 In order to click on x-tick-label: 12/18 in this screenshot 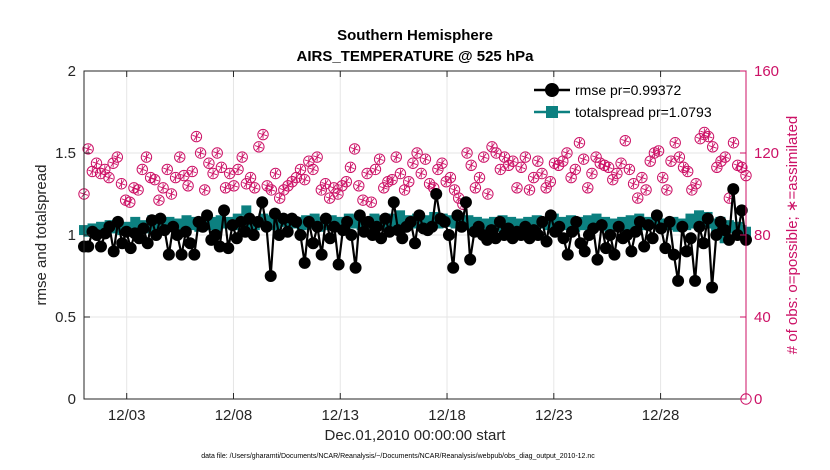, I will do `click(447, 415)`.